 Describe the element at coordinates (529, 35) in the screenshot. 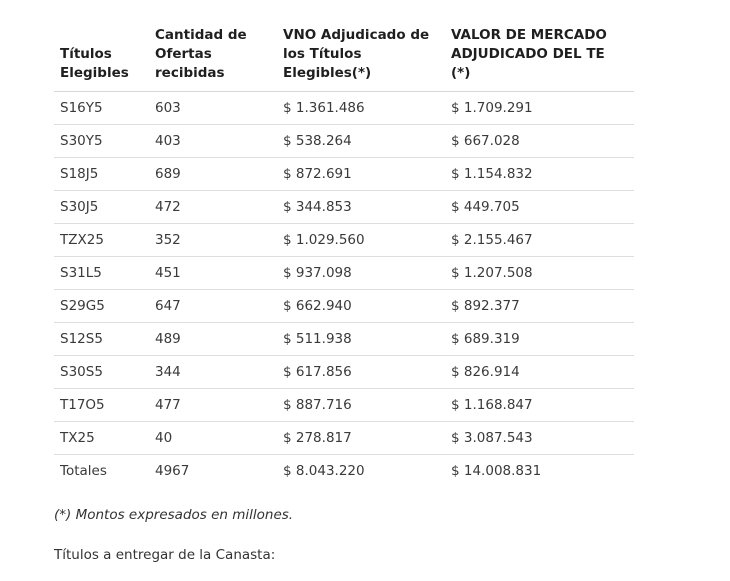

I see `header-line: VALOR DE MERCADO` at that location.